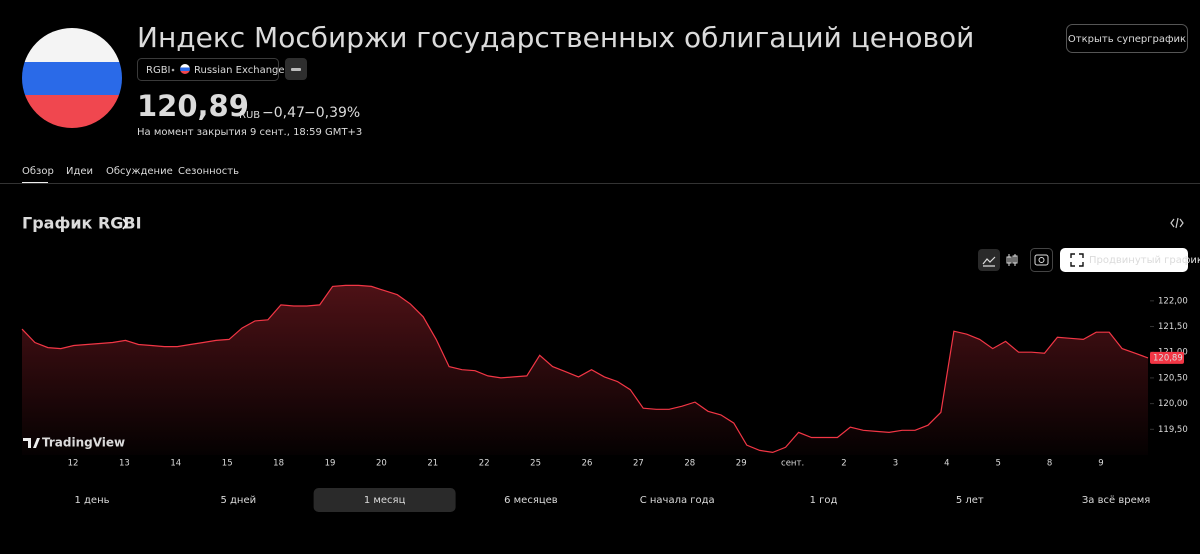  Describe the element at coordinates (91, 500) in the screenshot. I see `period-button: 1 день` at that location.